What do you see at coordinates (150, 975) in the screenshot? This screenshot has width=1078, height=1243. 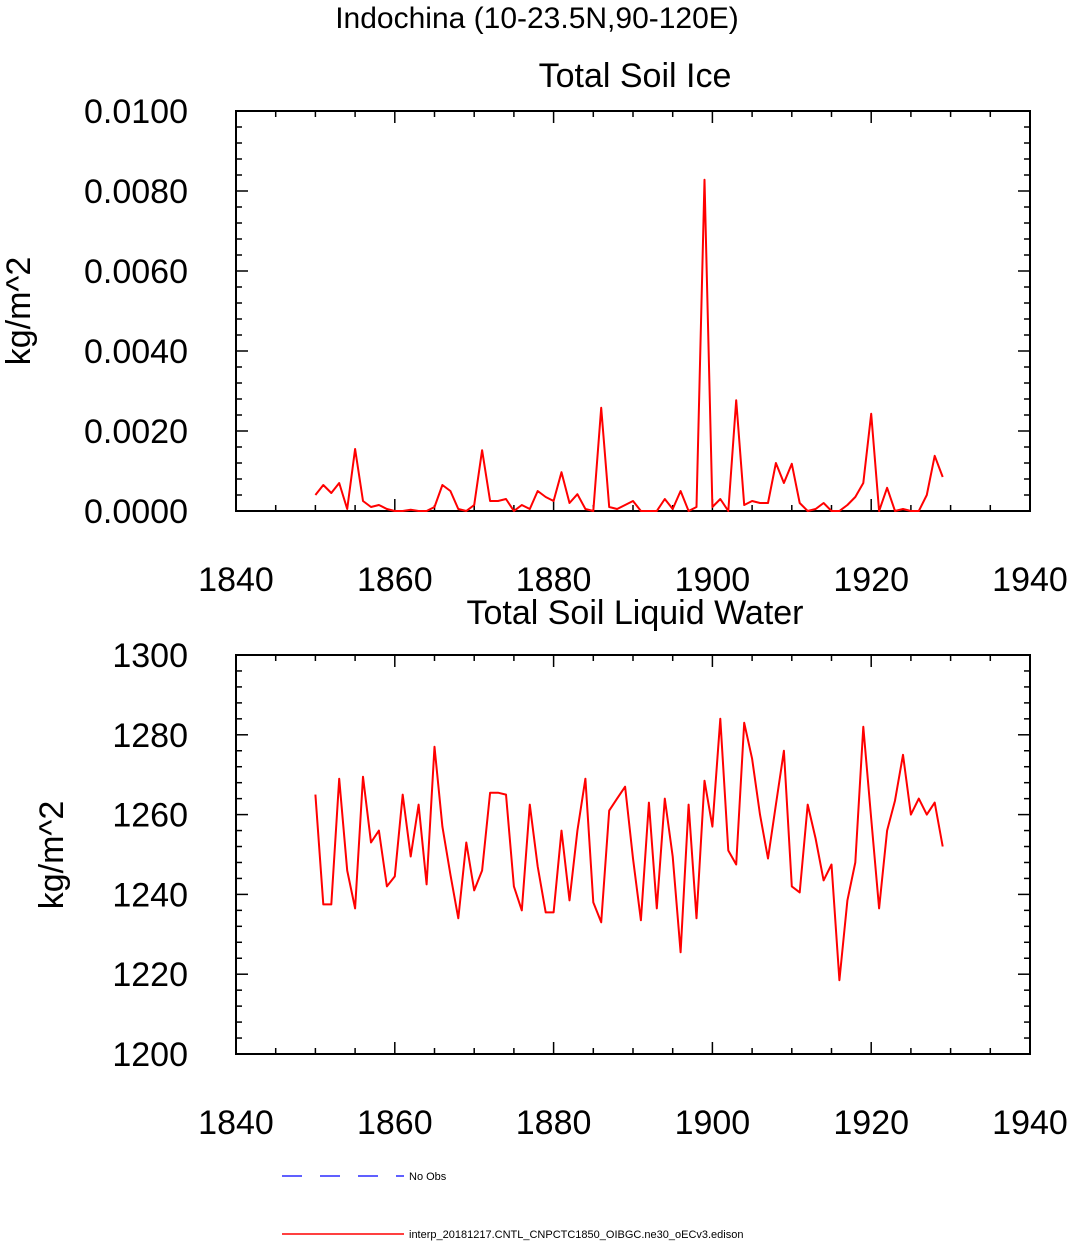 I see `y-tick-label: 1220` at bounding box center [150, 975].